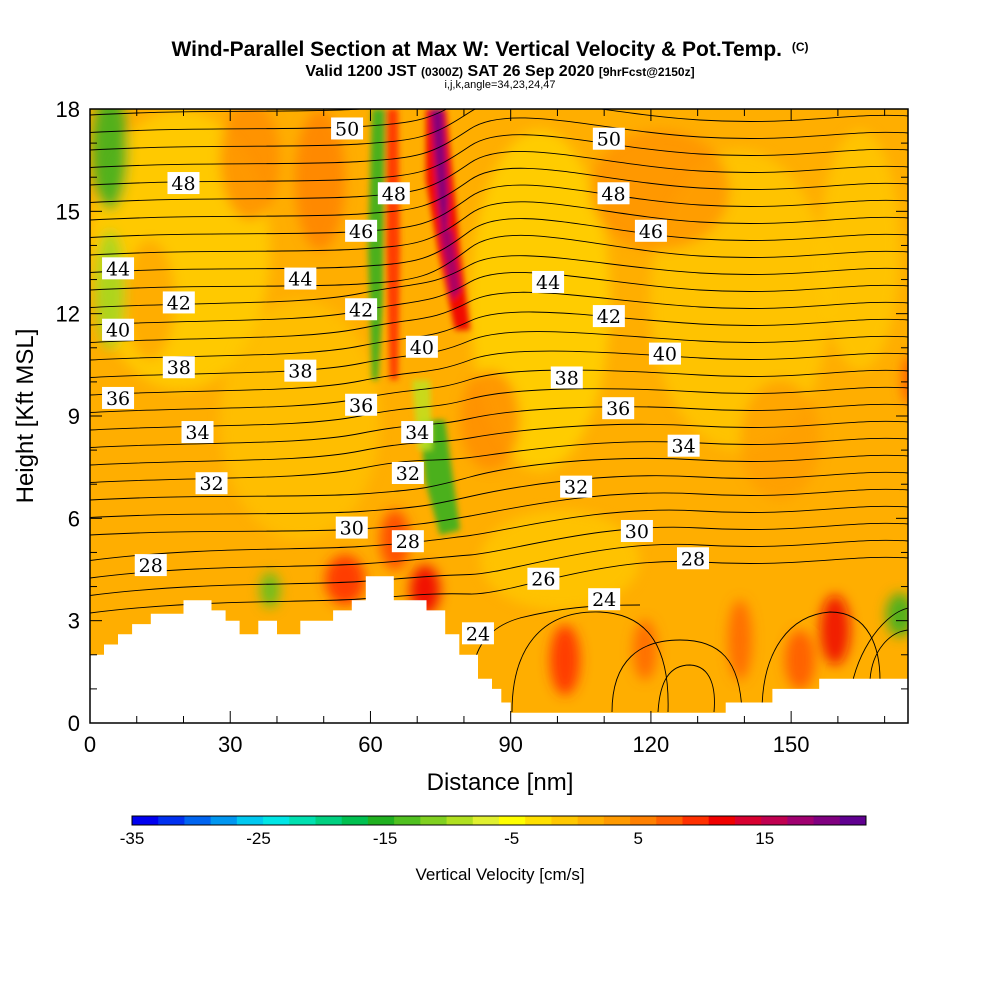  Describe the element at coordinates (764, 838) in the screenshot. I see `colorbar-tick-label: 15` at that location.